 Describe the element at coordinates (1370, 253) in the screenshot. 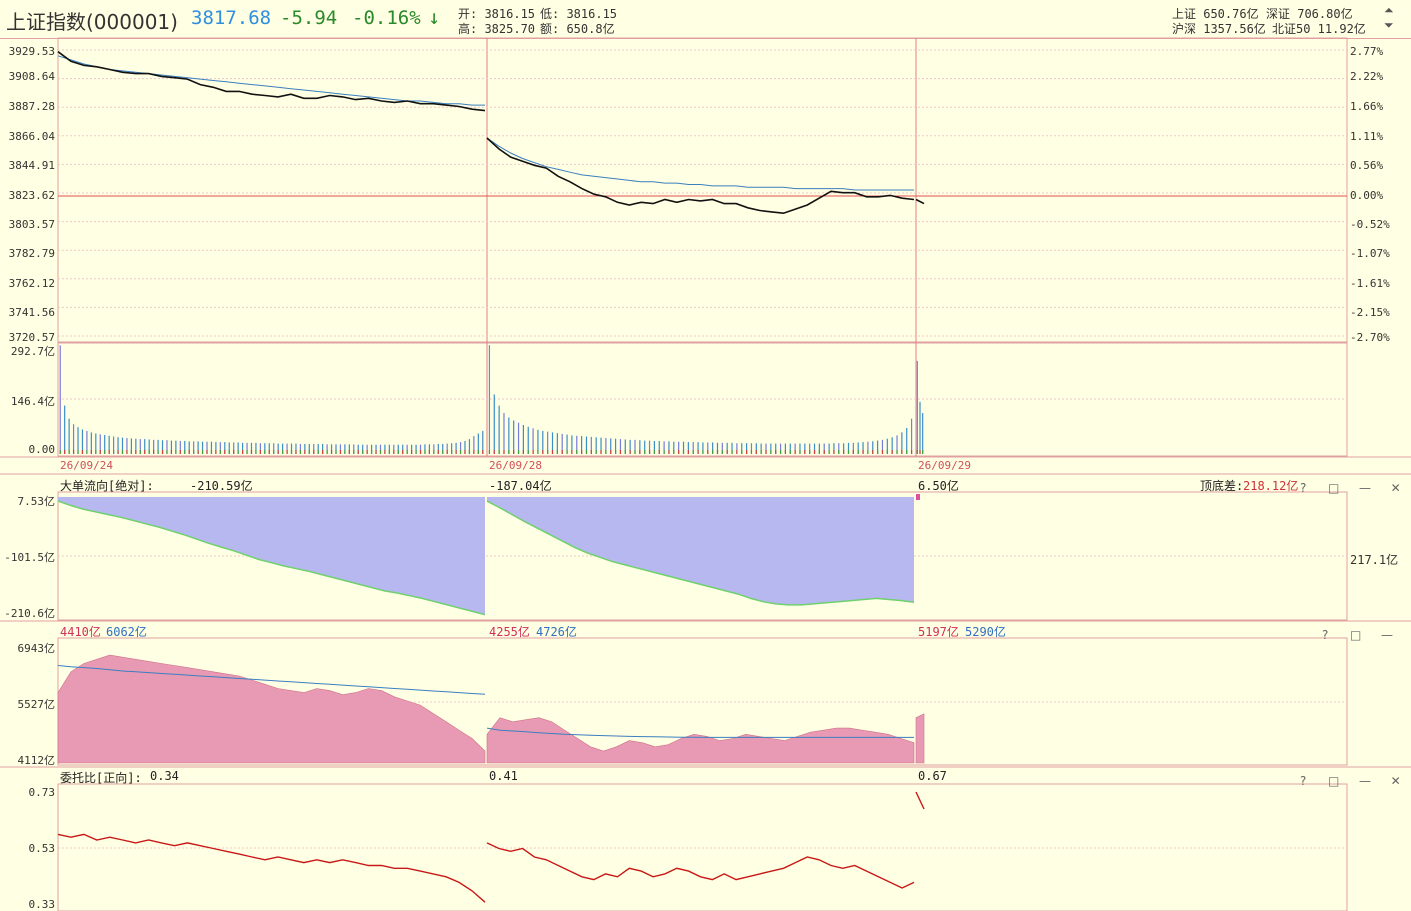

I see `pct-tick: -1.07%` at that location.